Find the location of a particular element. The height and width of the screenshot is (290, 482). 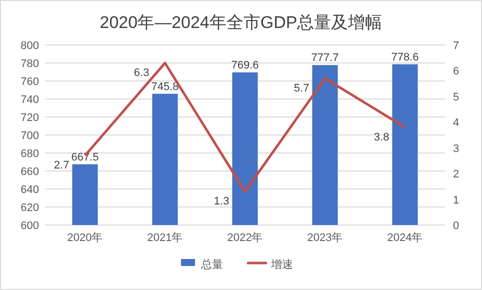

data-label: 5.7 is located at coordinates (302, 88).